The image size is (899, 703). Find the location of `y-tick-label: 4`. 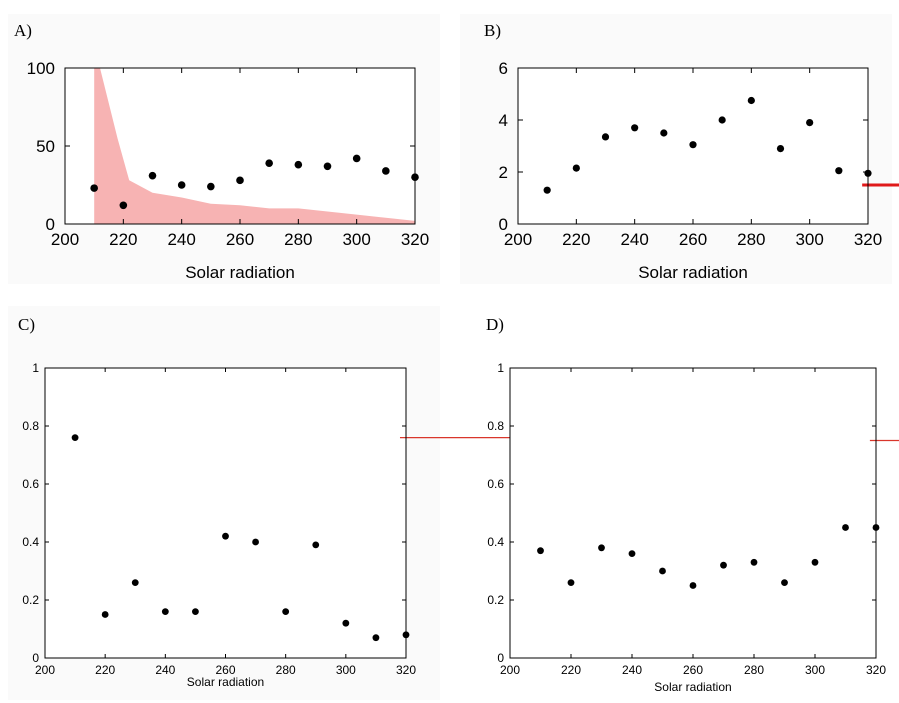

y-tick-label: 4 is located at coordinates (503, 120).